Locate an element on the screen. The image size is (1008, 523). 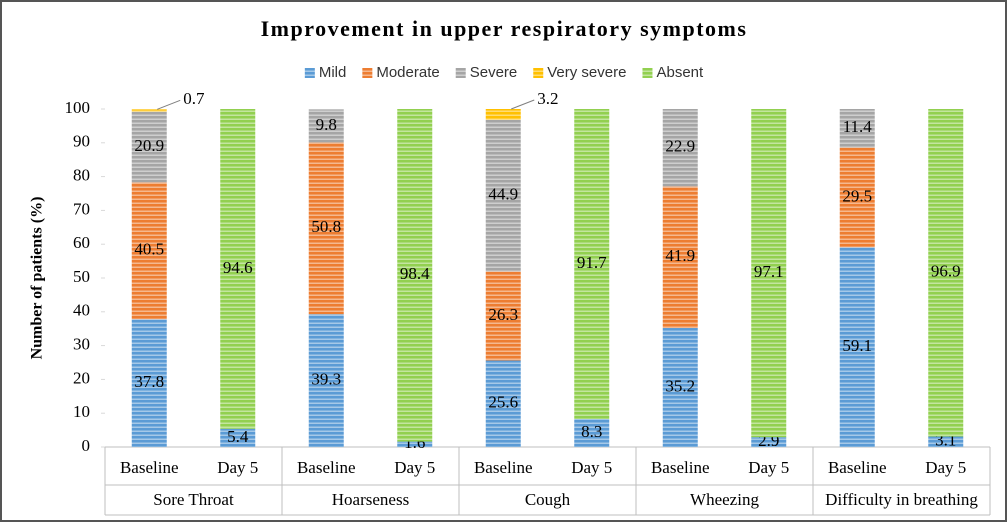
data-label: 39.3 is located at coordinates (326, 378).